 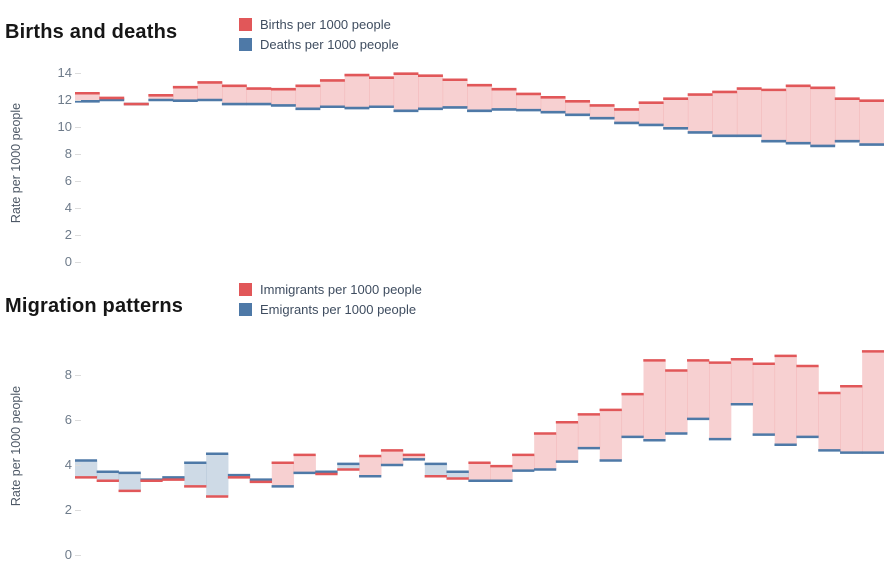 What do you see at coordinates (245, 309) in the screenshot?
I see `emigrants-legend-swatch-icon` at bounding box center [245, 309].